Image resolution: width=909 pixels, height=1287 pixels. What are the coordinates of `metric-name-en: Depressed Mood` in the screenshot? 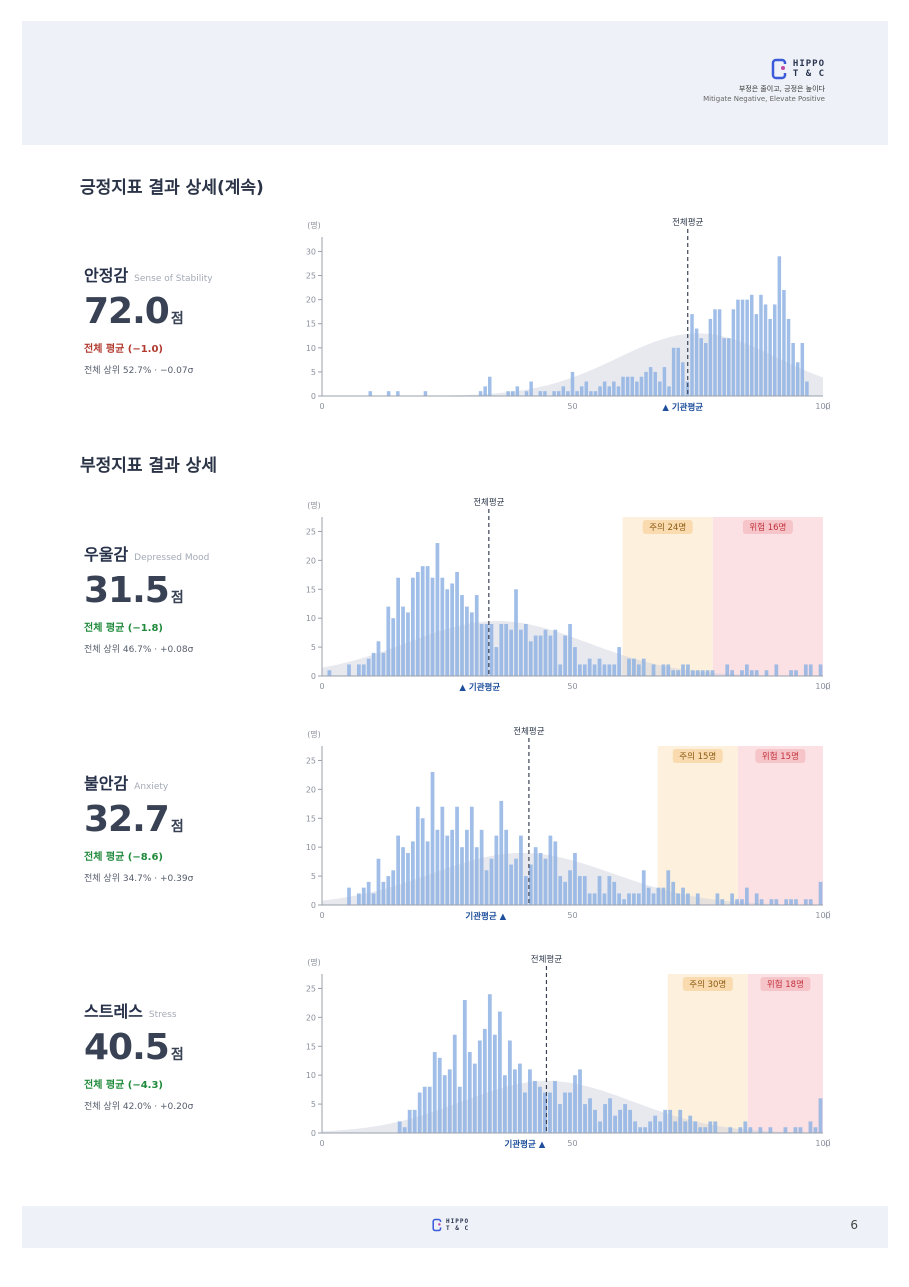 It's located at (172, 558).